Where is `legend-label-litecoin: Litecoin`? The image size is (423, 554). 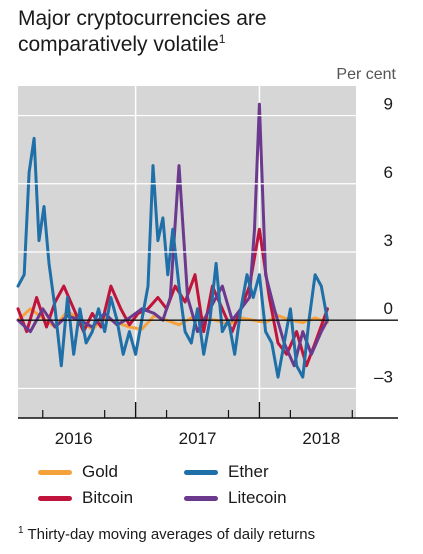
legend-label-litecoin: Litecoin is located at coordinates (257, 497).